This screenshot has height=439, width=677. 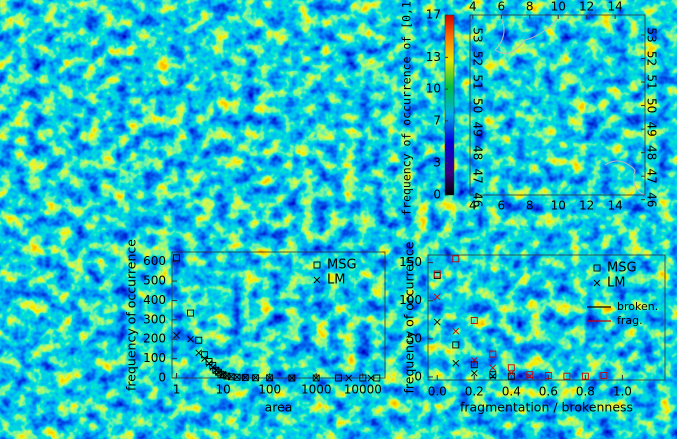 I want to click on y-tick-label: 0, so click(x=418, y=376).